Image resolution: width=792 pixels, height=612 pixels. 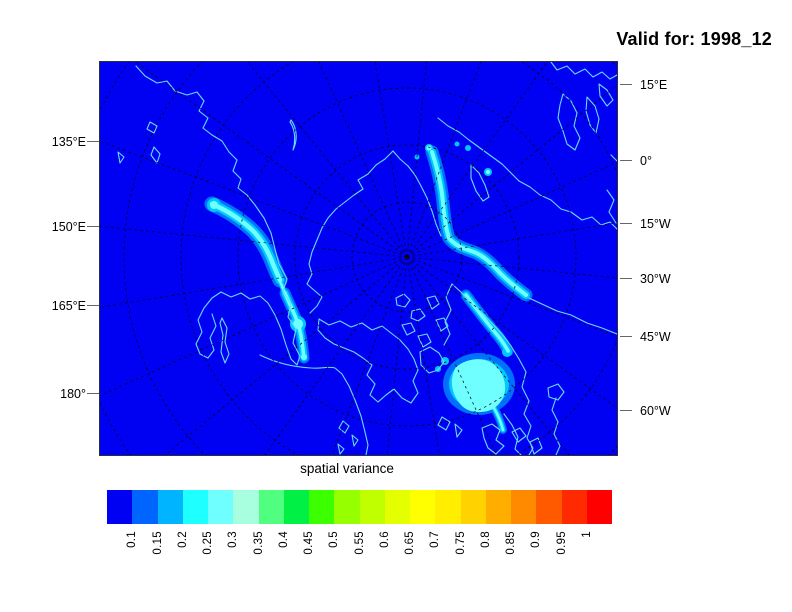 What do you see at coordinates (410, 543) in the screenshot?
I see `colorbar-tick-label: 0.65` at bounding box center [410, 543].